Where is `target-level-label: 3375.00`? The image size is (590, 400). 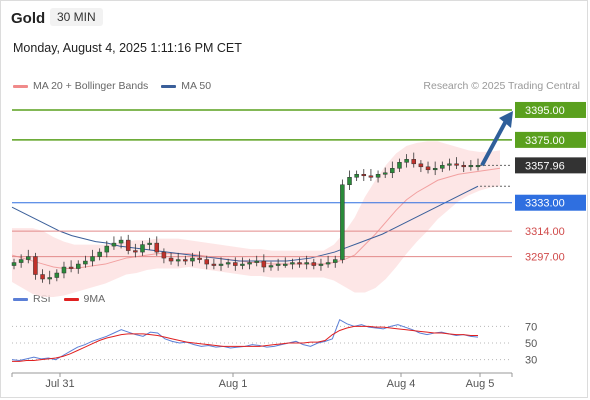 target-level-label: 3375.00 is located at coordinates (545, 141).